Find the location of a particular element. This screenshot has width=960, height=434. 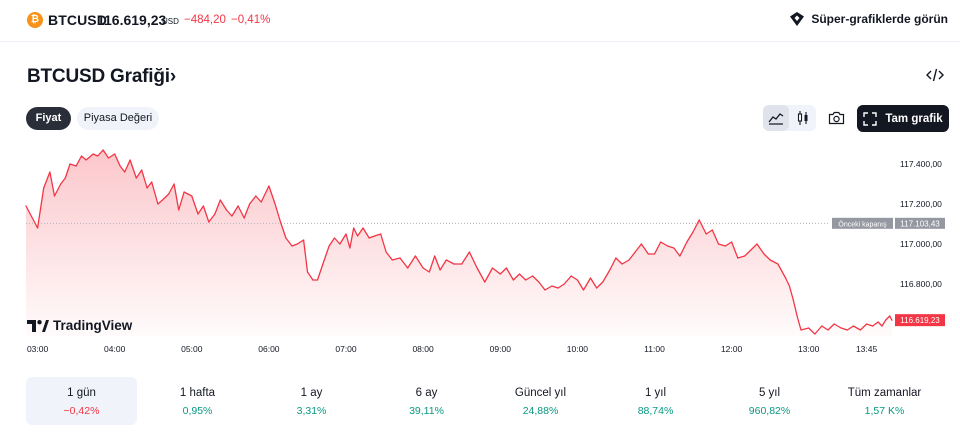

period-tab: Tüm zamanlar 1,57 K% is located at coordinates (884, 401).